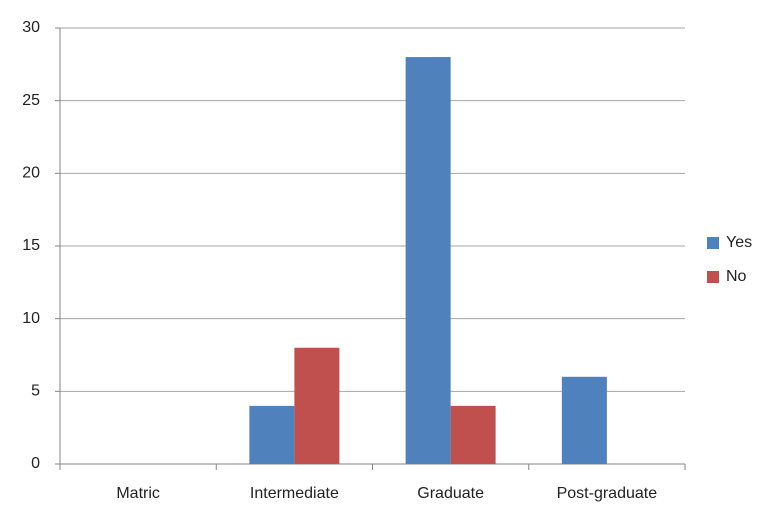  Describe the element at coordinates (31, 100) in the screenshot. I see `y-tick-label: 25` at that location.